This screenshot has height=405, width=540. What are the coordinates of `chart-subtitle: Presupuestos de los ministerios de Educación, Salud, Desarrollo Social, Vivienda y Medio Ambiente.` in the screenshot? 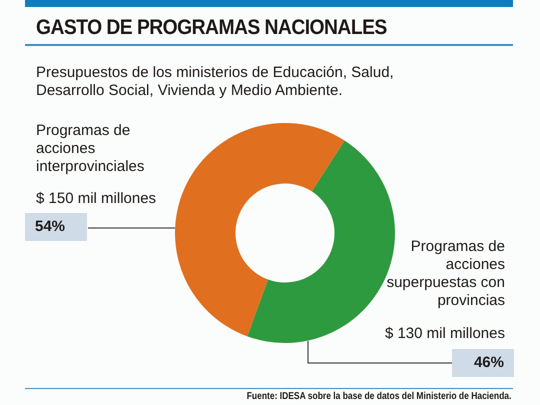 It's located at (215, 82).